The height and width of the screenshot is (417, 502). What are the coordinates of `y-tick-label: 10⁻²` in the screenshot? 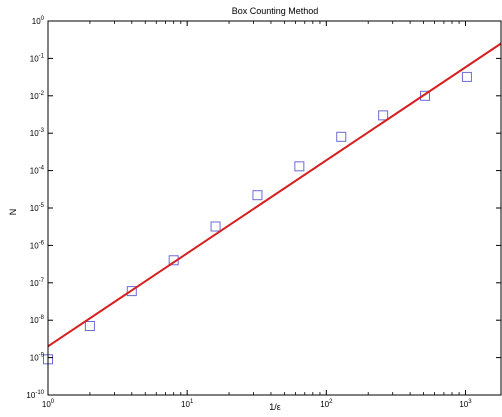 It's located at (37, 96).